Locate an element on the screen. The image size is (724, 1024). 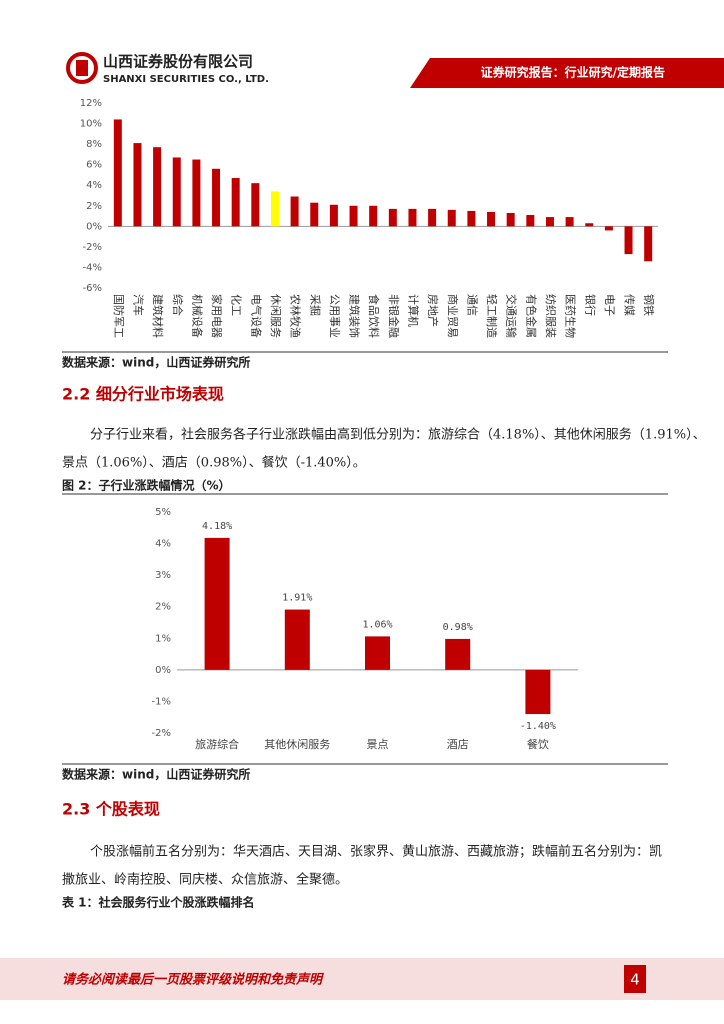
logo-mark is located at coordinates (82, 68).